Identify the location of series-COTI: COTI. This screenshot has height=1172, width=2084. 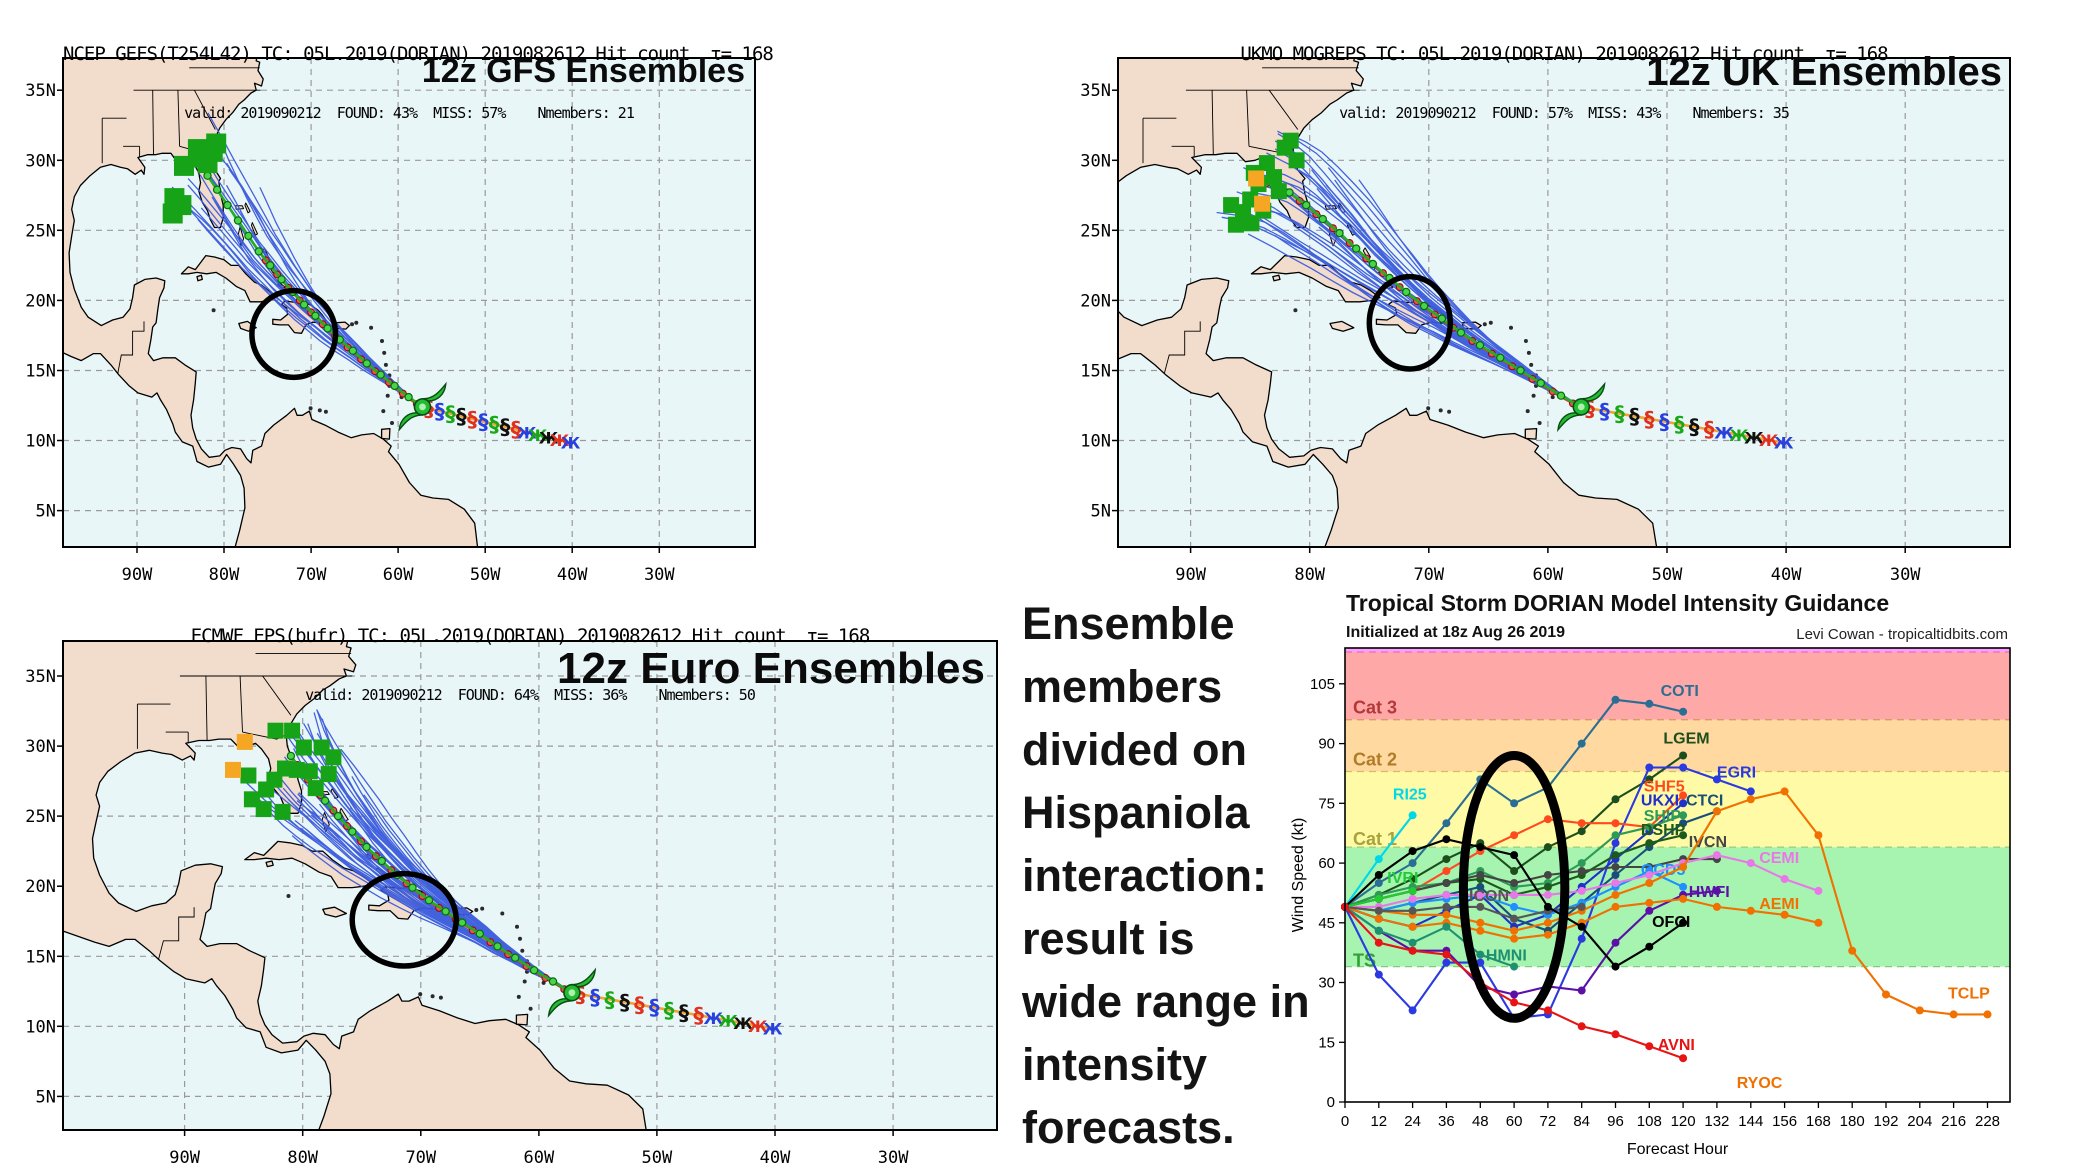
(1520, 797).